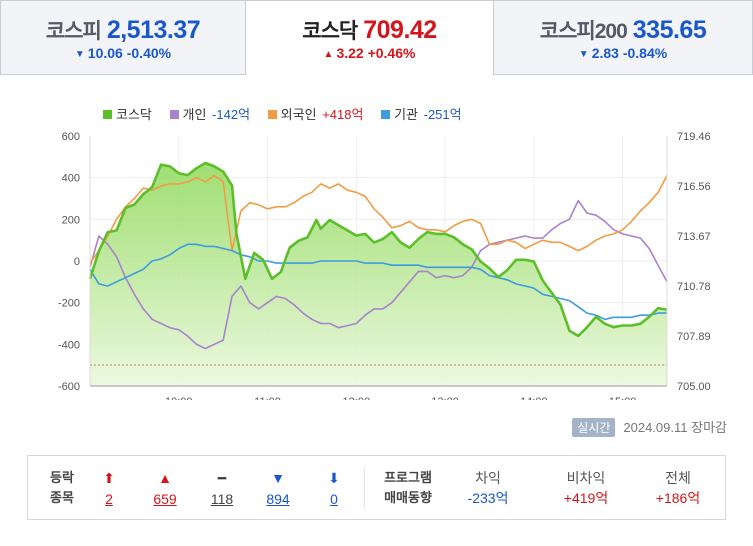 The image size is (753, 546). I want to click on rise-fall-fall: ▼ 894, so click(278, 489).